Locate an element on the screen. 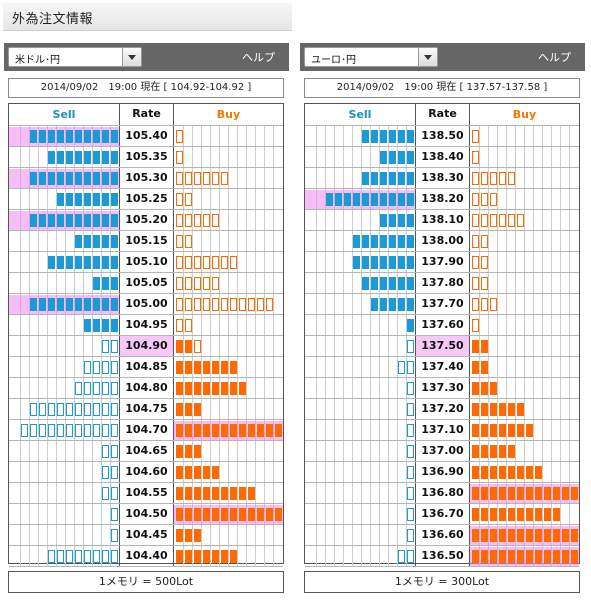 Image resolution: width=591 pixels, height=601 pixels. table-row: 137.10 is located at coordinates (442, 430).